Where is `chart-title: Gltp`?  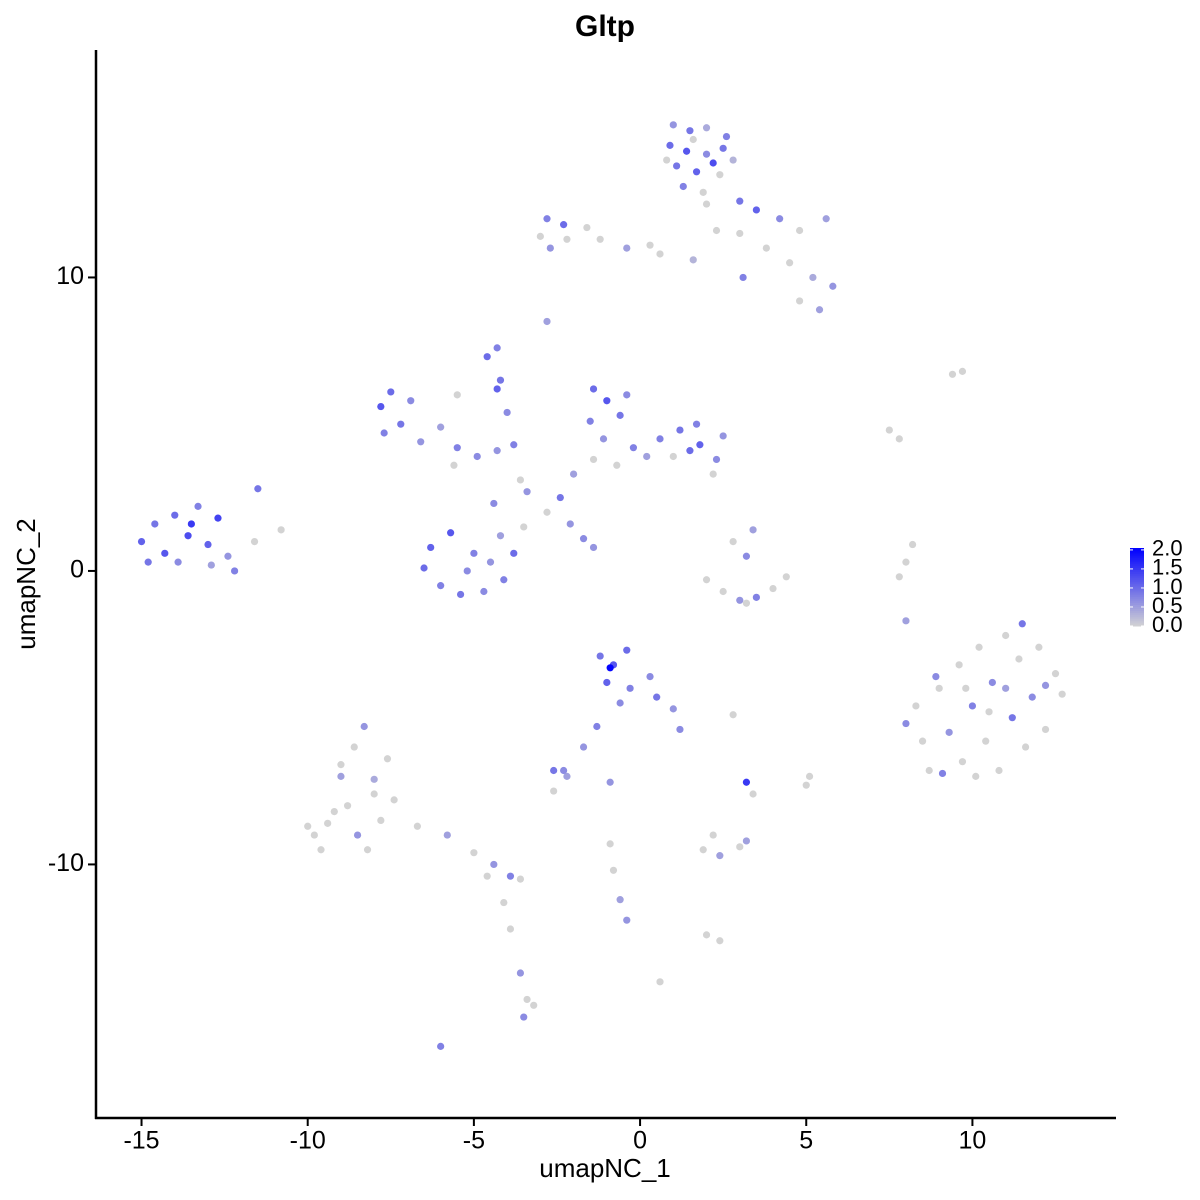 chart-title: Gltp is located at coordinates (605, 26).